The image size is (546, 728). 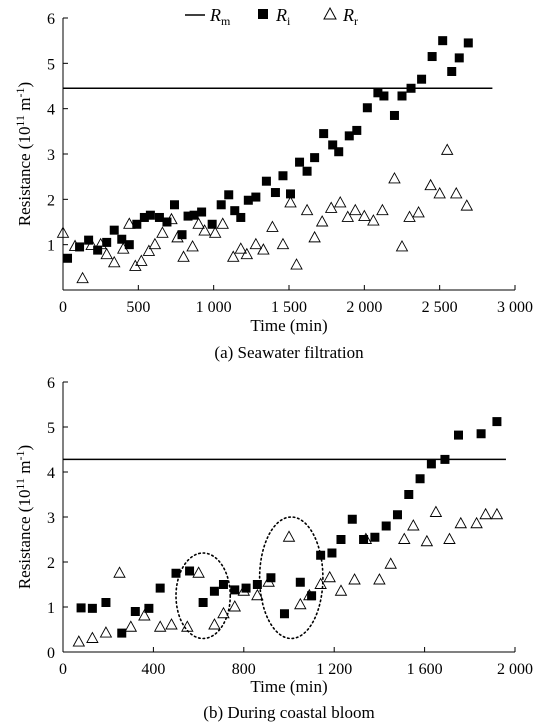 I want to click on panel-a-y-axis-title: Resistance (1011 m-1), so click(x=23, y=154).